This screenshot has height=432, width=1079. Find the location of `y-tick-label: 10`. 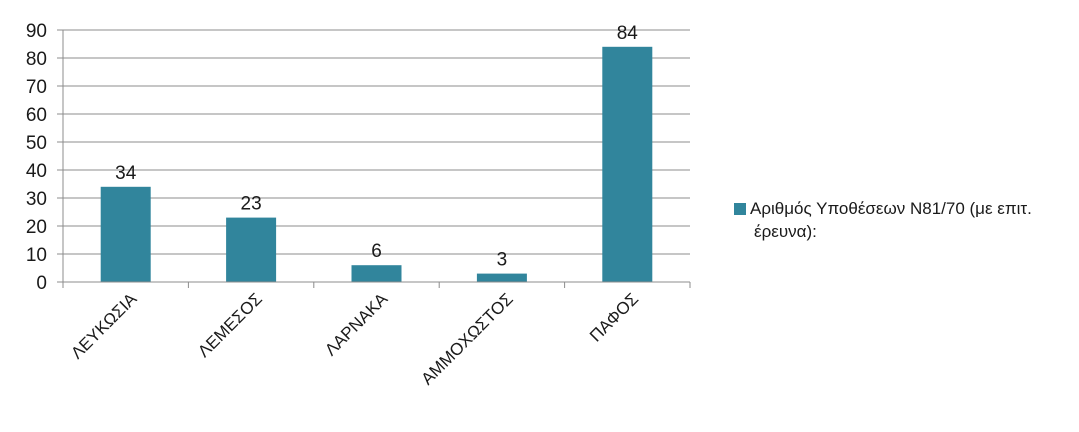

y-tick-label: 10 is located at coordinates (36, 255).